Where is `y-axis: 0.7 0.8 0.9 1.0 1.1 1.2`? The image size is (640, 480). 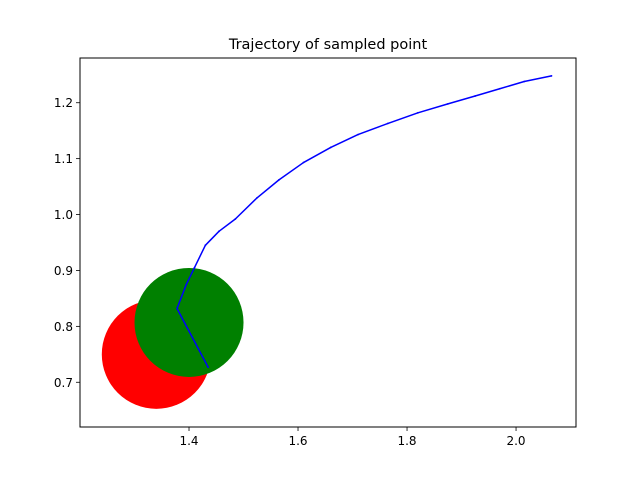 y-axis: 0.7 0.8 0.9 1.0 1.1 1.2 is located at coordinates (67, 243).